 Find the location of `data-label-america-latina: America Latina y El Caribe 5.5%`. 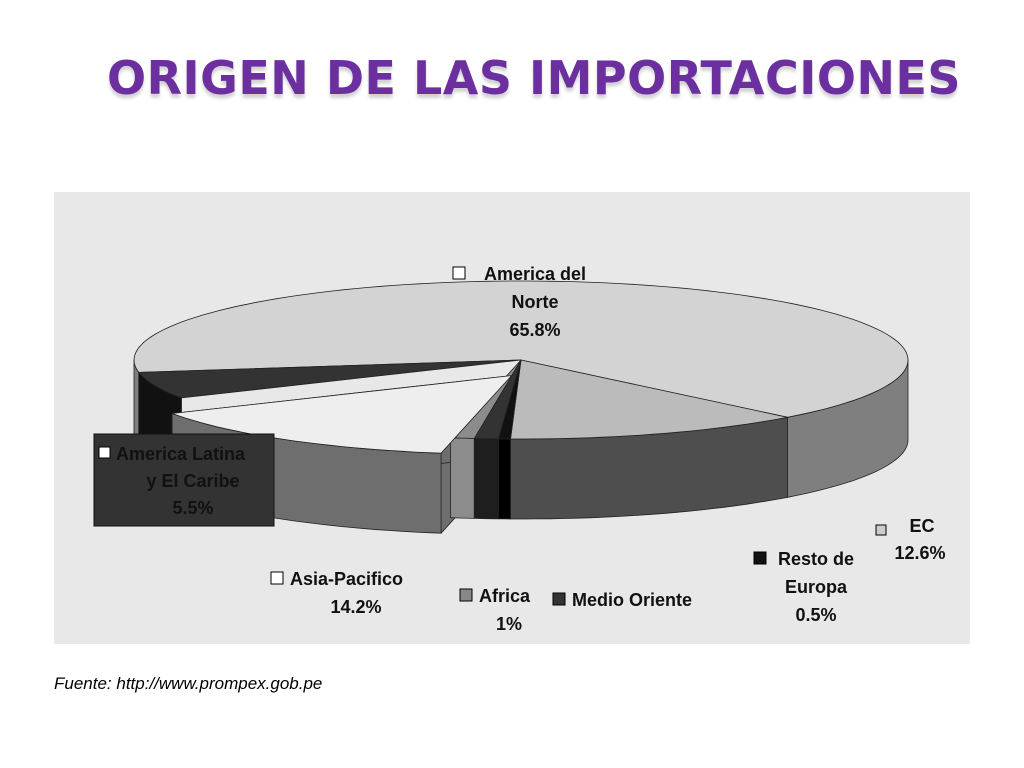

data-label-america-latina: America Latina y El Caribe 5.5% is located at coordinates (172, 481).